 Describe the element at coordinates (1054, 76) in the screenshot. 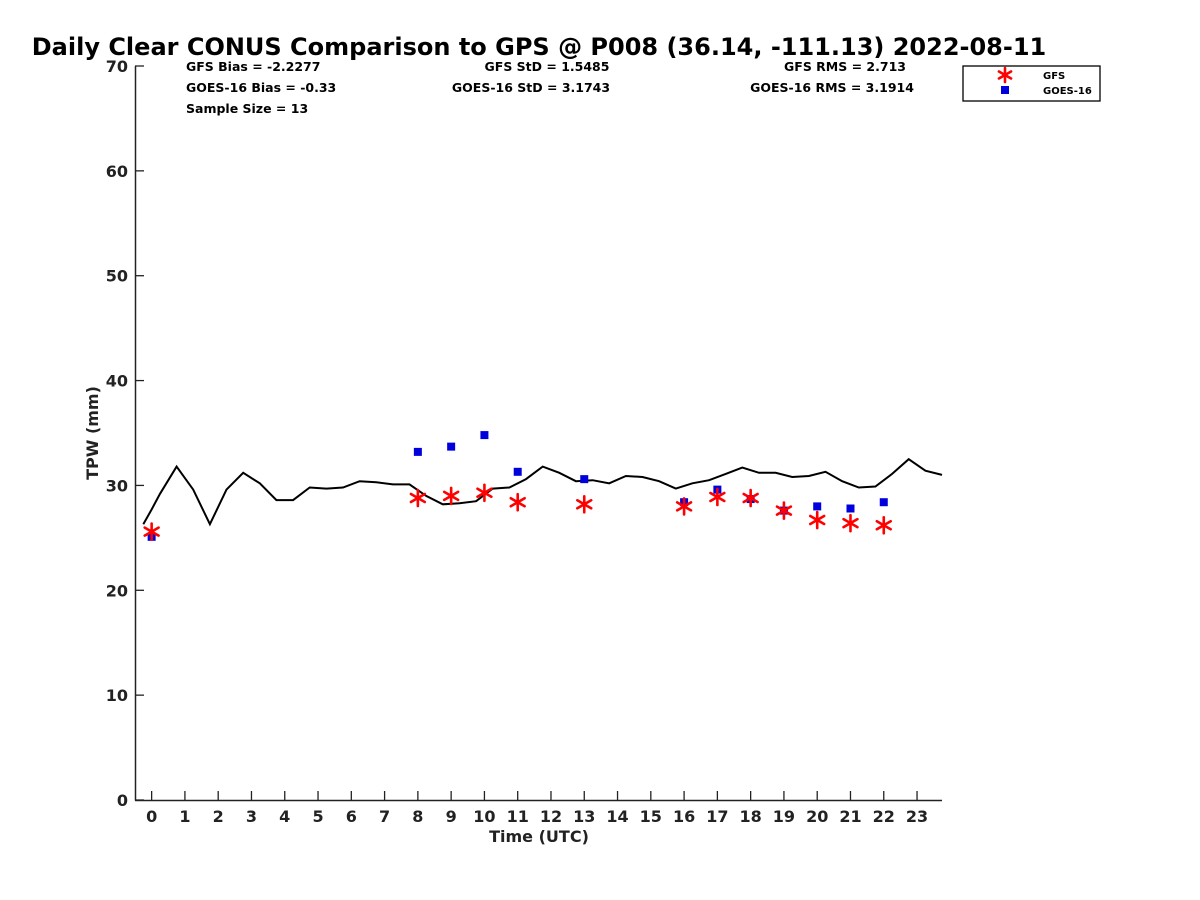

I see `legend-gfs-label: GFS` at that location.